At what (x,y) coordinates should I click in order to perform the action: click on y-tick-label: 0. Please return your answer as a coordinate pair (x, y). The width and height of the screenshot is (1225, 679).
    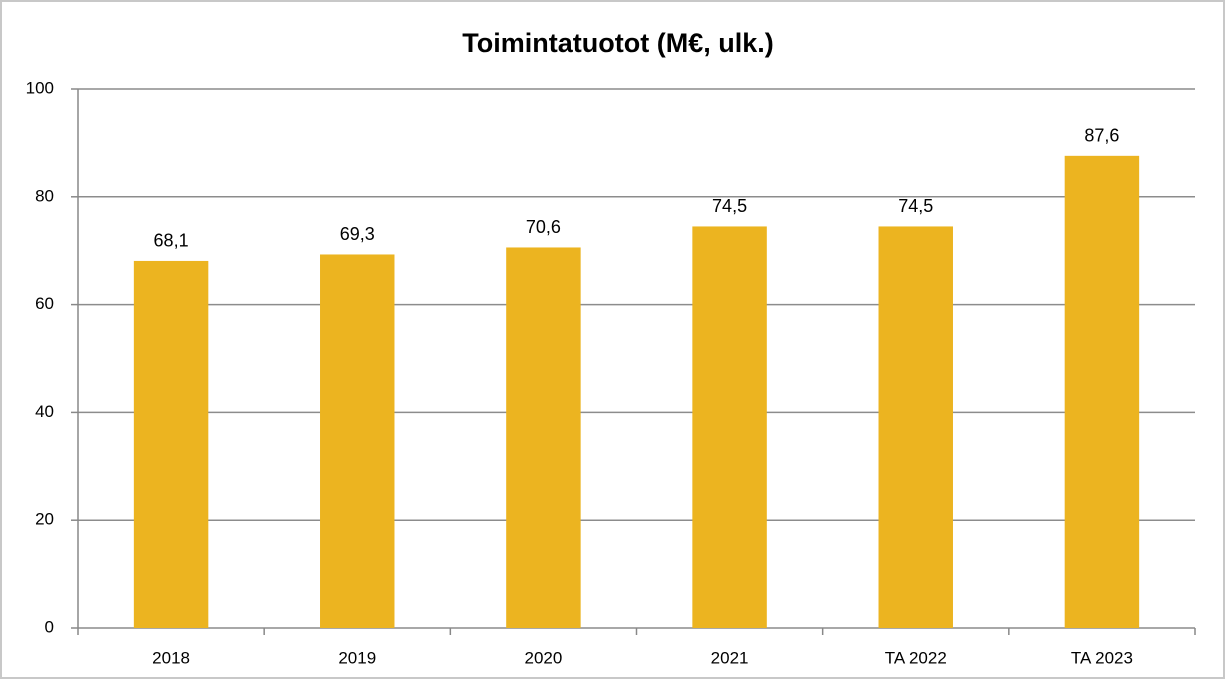
    Looking at the image, I should click on (49, 626).